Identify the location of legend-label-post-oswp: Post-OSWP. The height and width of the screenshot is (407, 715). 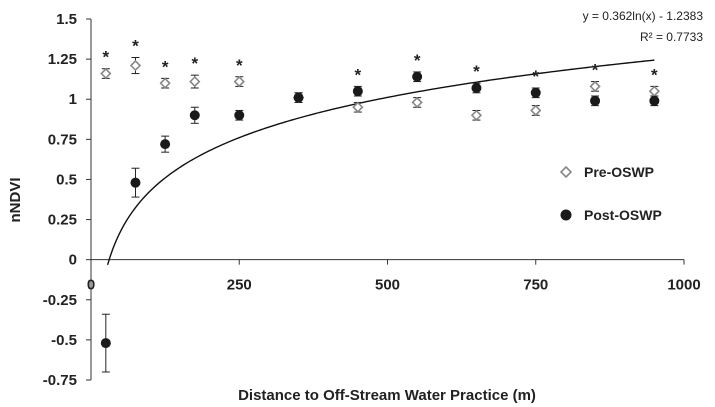
(623, 215).